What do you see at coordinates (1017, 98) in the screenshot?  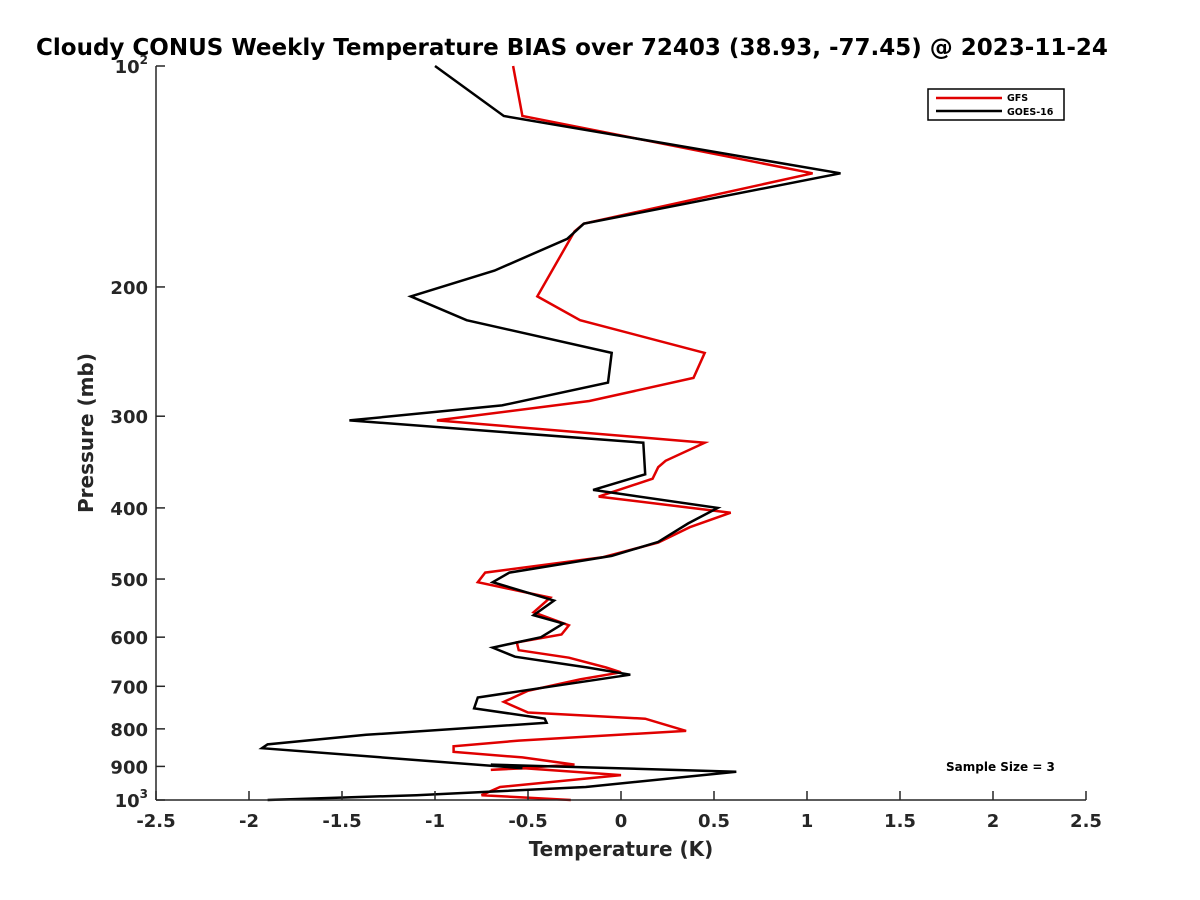 I see `legend-label-gfs: GFS` at bounding box center [1017, 98].